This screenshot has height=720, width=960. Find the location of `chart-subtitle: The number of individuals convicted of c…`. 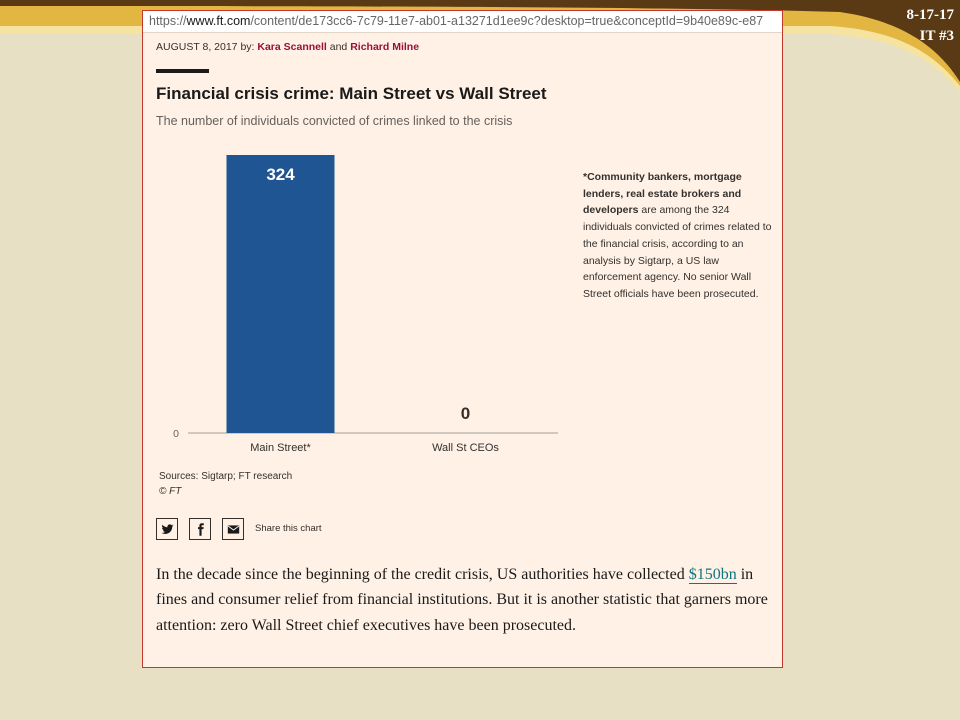

chart-subtitle: The number of individuals convicted of c… is located at coordinates (334, 121).